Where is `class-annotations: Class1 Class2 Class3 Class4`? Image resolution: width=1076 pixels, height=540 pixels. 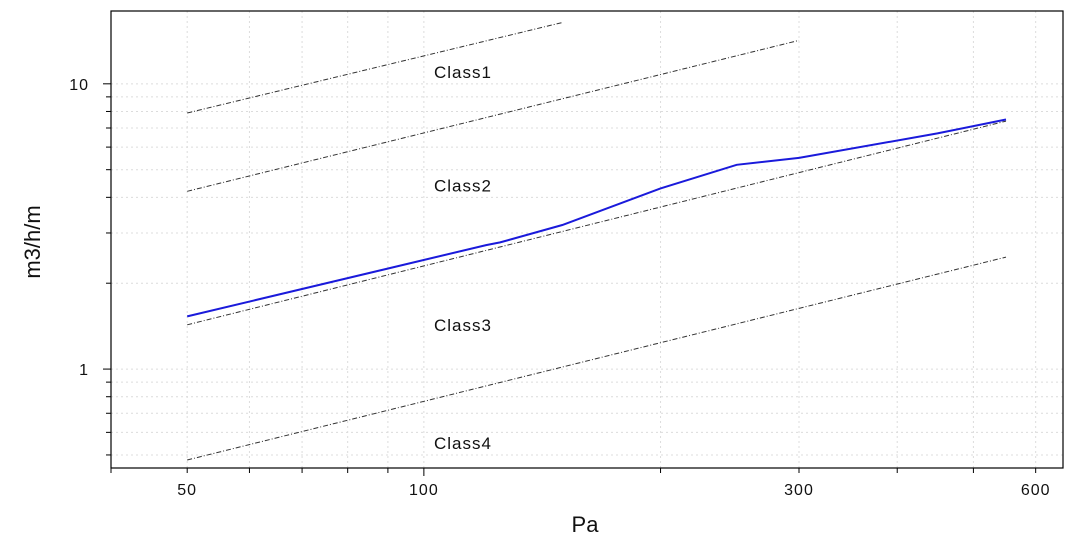 class-annotations: Class1 Class2 Class3 Class4 is located at coordinates (463, 258).